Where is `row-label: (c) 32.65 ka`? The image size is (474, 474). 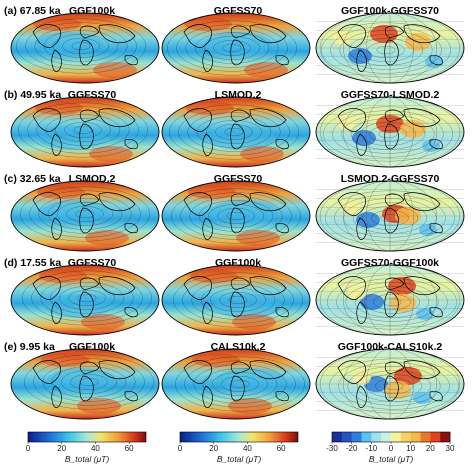
row-label: (c) 32.65 ka is located at coordinates (32, 179).